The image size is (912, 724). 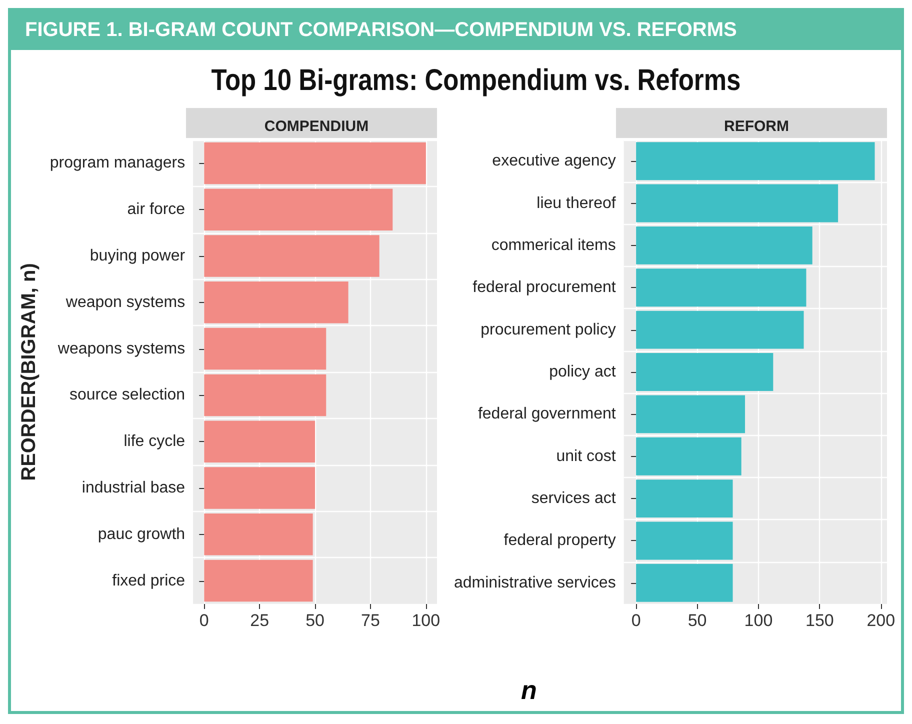 I want to click on y-tick-label: life cycle, so click(x=155, y=441).